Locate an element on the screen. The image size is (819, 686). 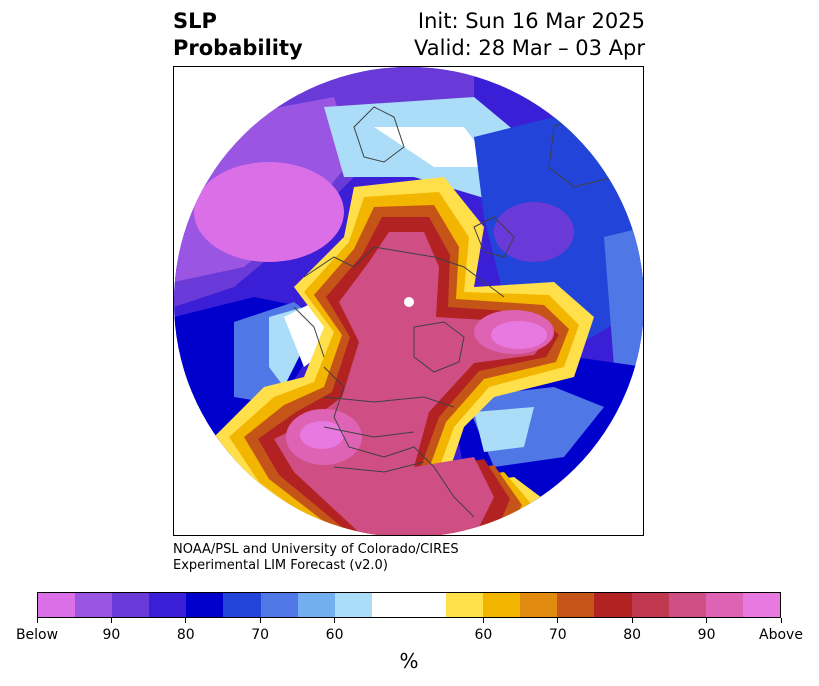
north-pacific-below-region is located at coordinates (269, 212).